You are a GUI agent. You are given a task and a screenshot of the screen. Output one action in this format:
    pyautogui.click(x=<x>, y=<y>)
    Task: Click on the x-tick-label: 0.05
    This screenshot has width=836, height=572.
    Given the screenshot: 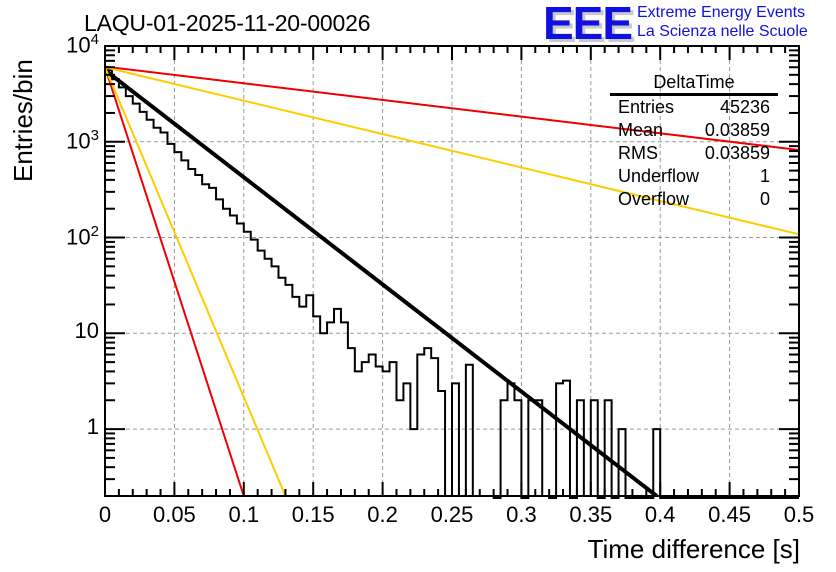 What is the action you would take?
    pyautogui.click(x=174, y=514)
    